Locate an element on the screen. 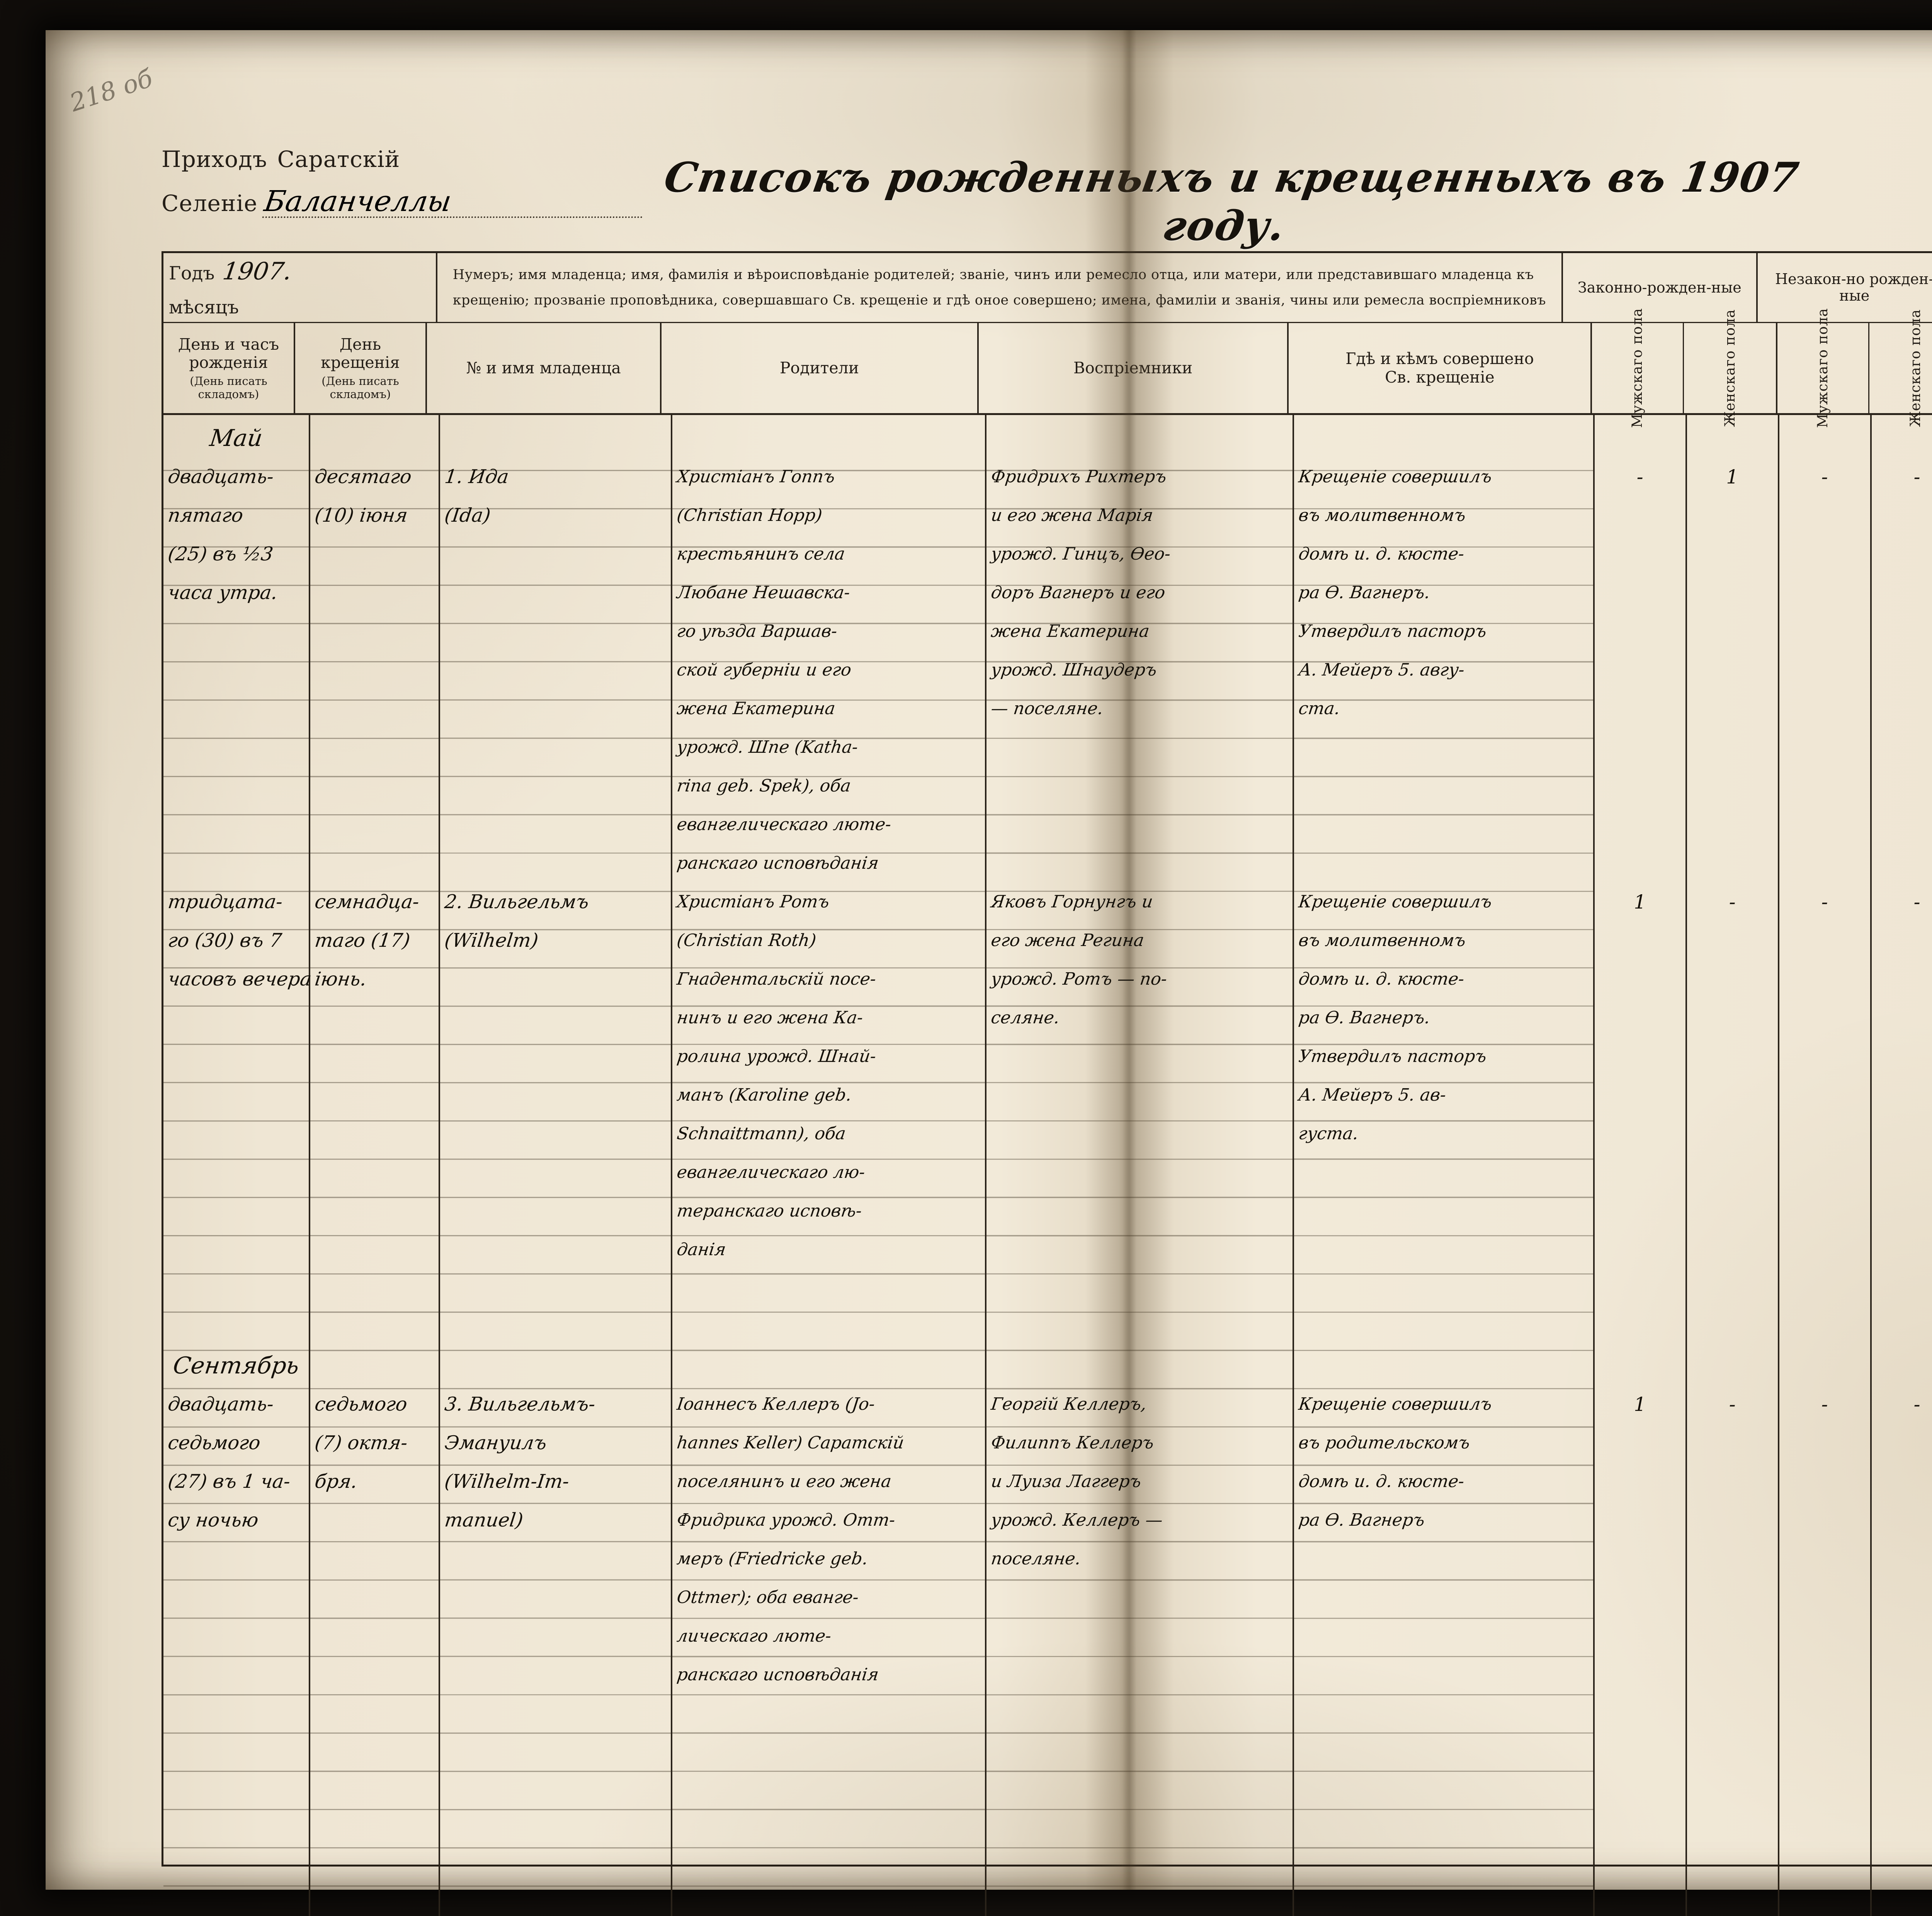 The width and height of the screenshot is (1932, 1916). tally-legitimate-male is located at coordinates (1640, 1365).